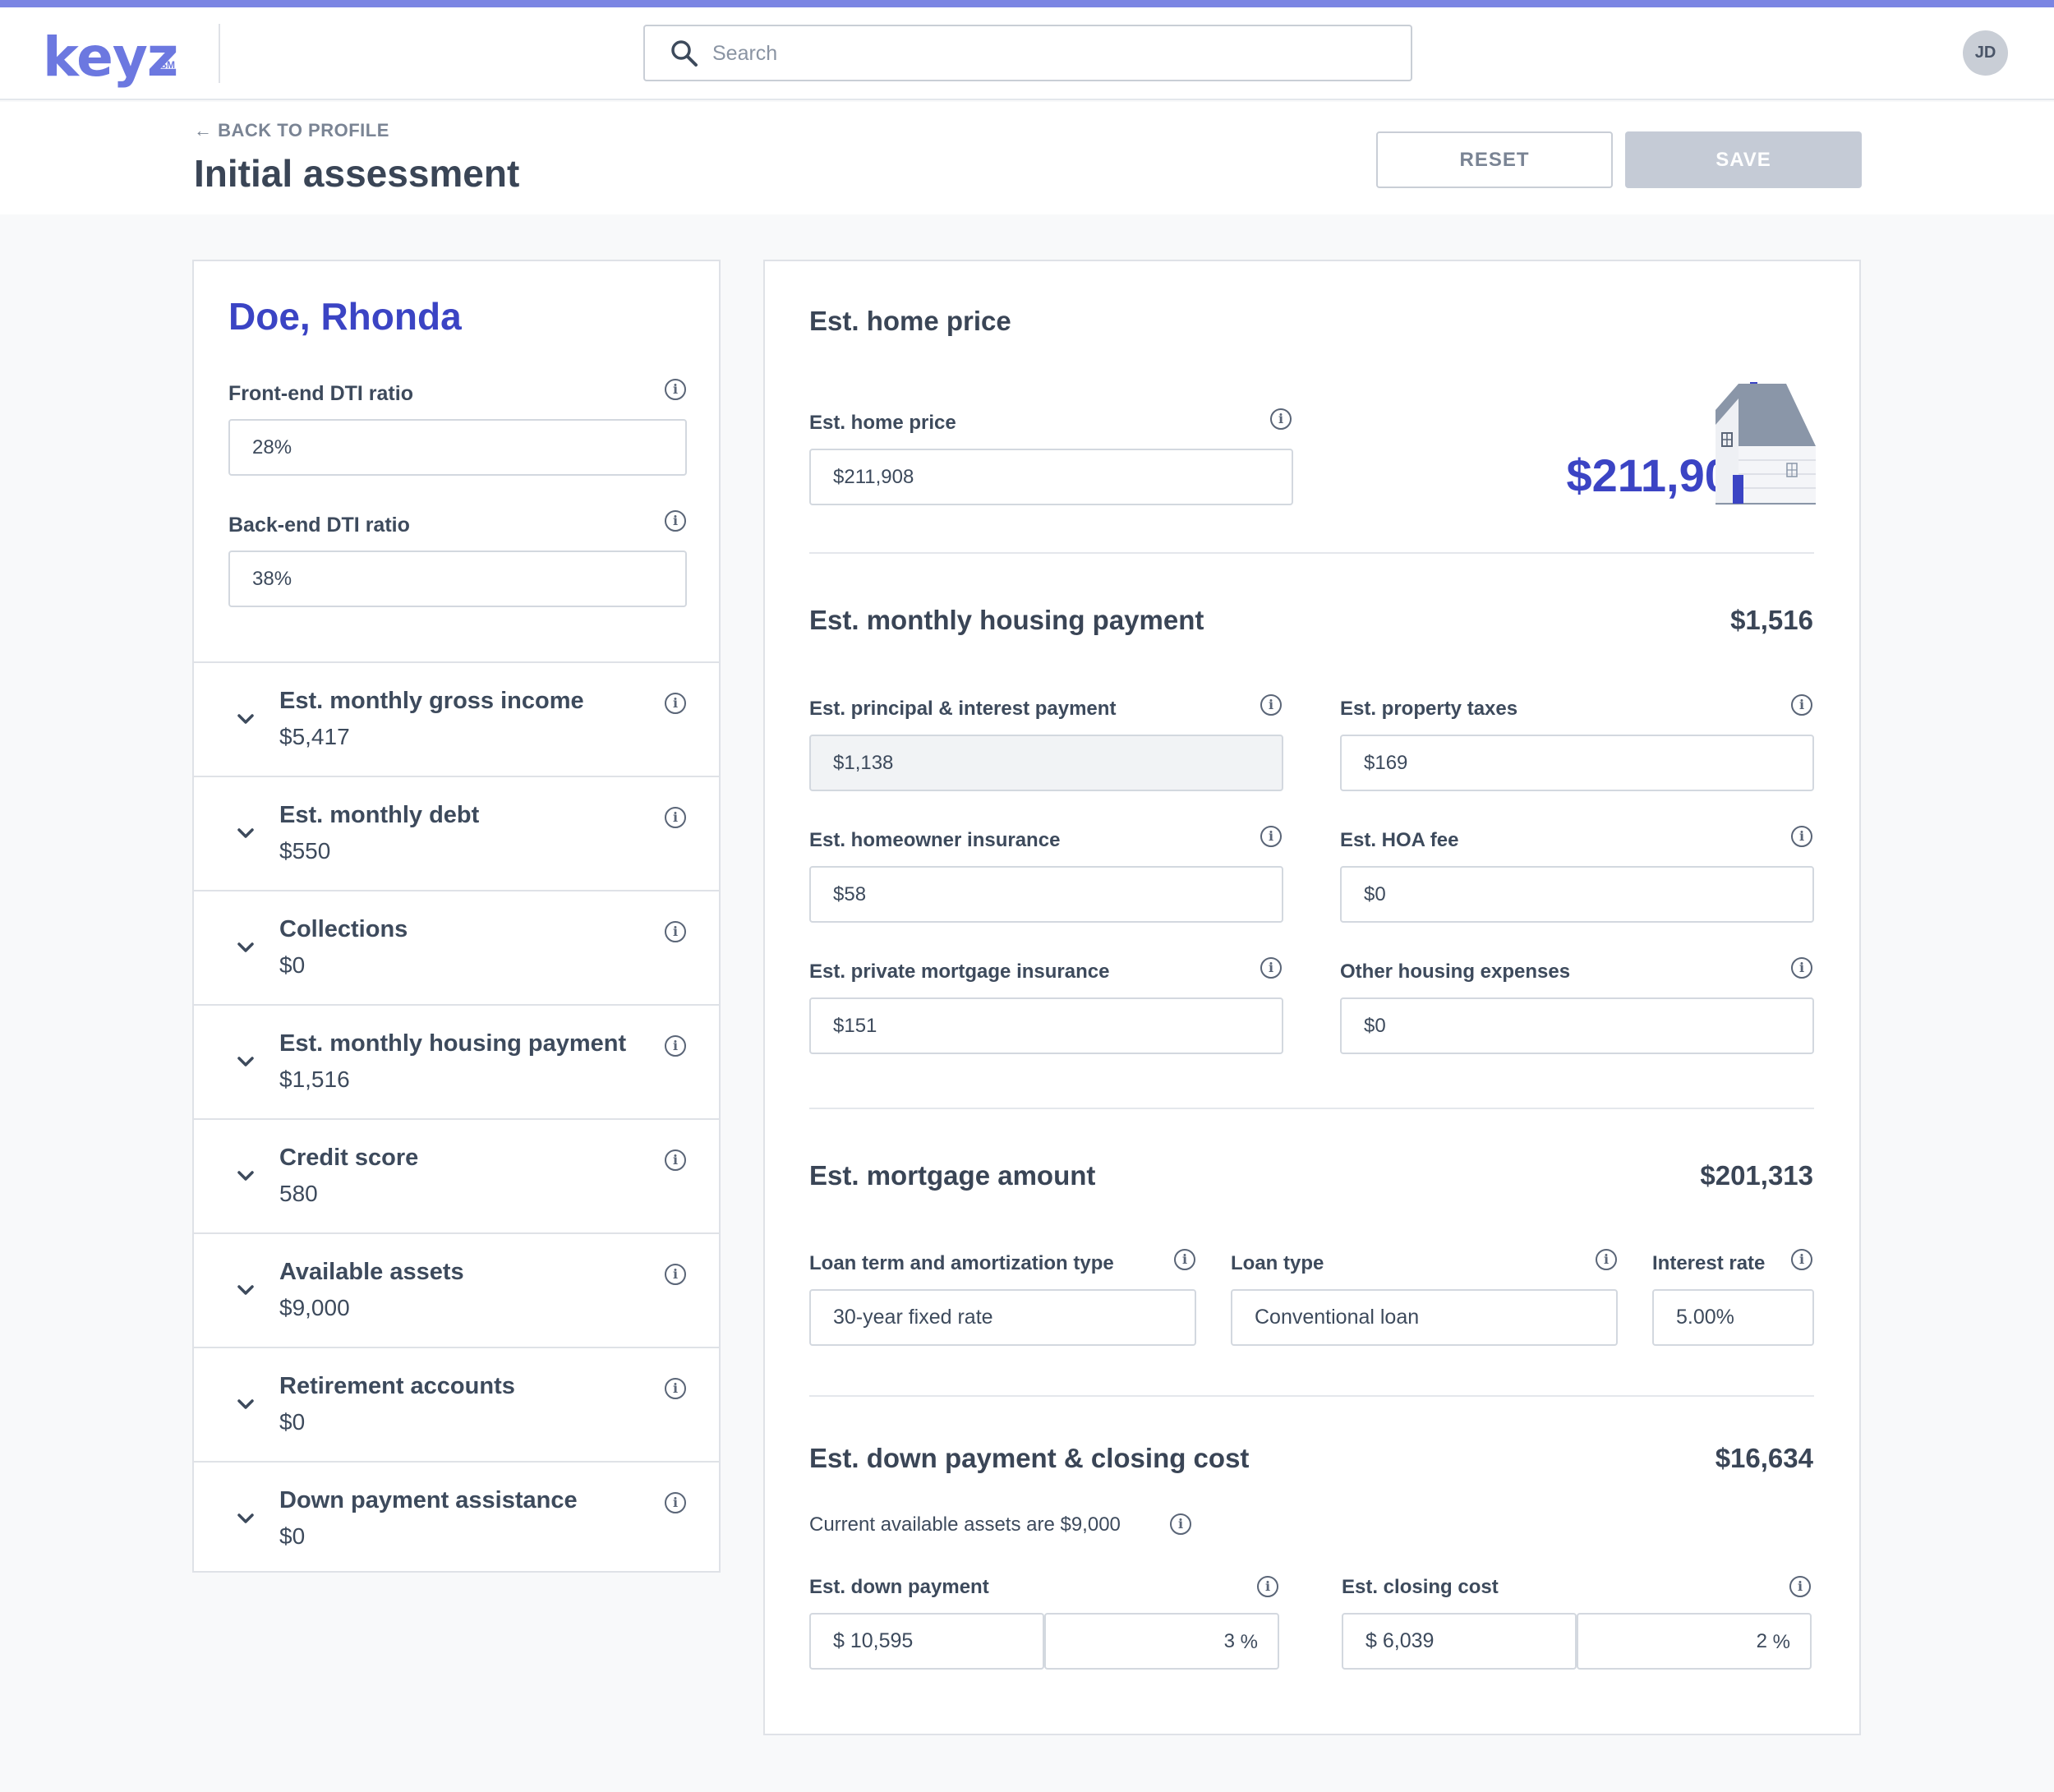 The width and height of the screenshot is (2054, 1792). What do you see at coordinates (319, 525) in the screenshot?
I see `back-dti-label: Back-end DTI ratio` at bounding box center [319, 525].